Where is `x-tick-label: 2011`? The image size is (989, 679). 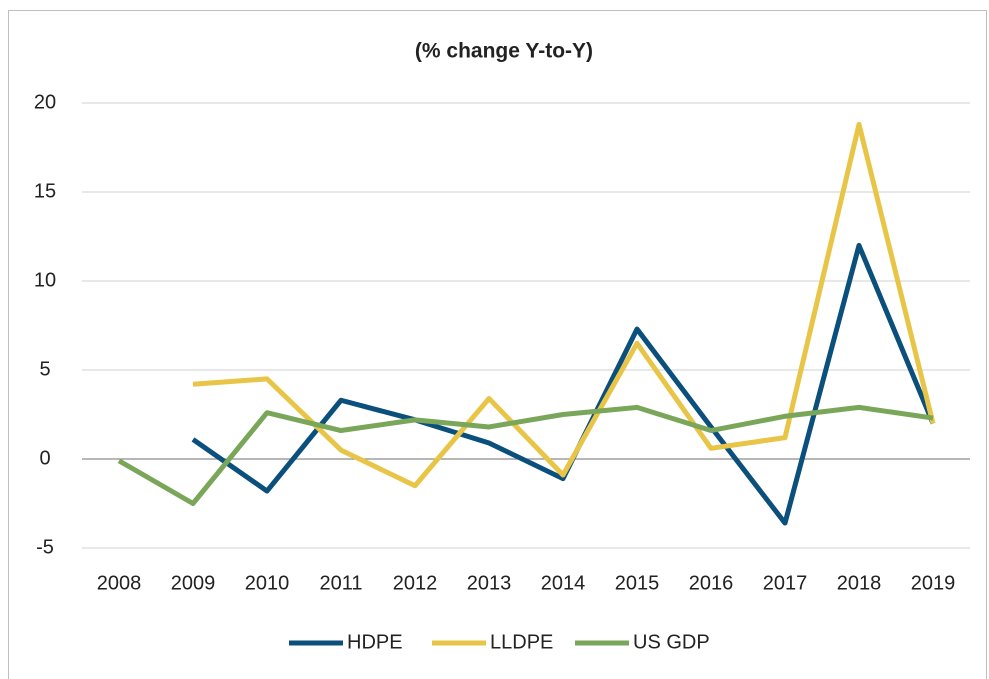
x-tick-label: 2011 is located at coordinates (340, 583).